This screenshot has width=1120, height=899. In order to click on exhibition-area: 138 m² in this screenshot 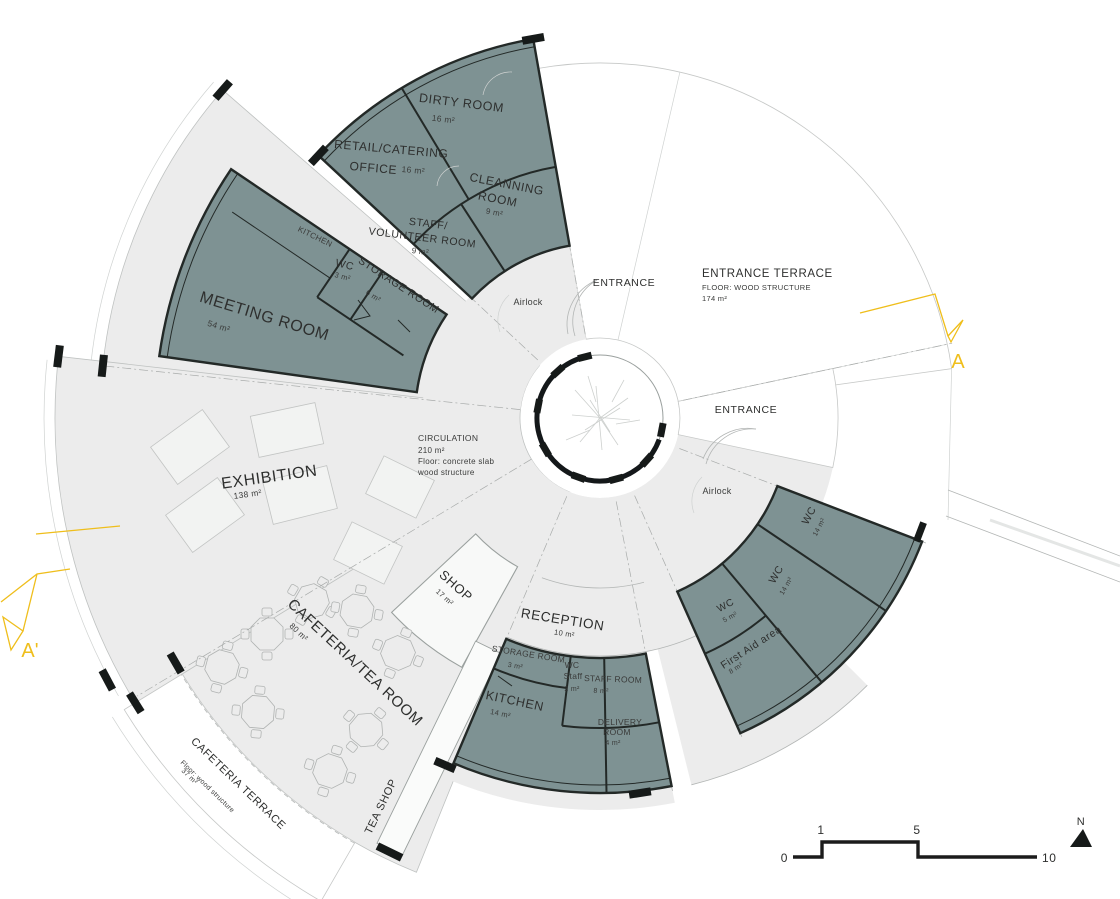, I will do `click(247, 494)`.